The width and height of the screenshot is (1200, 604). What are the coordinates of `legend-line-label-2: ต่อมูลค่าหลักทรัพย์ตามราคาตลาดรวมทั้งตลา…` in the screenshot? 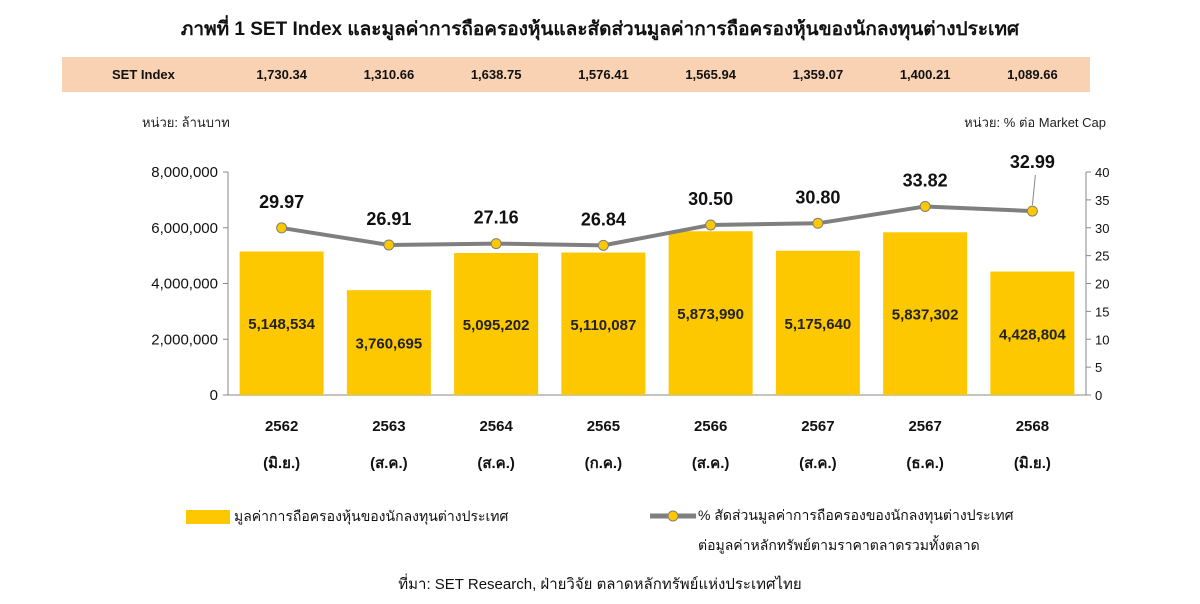 It's located at (839, 545).